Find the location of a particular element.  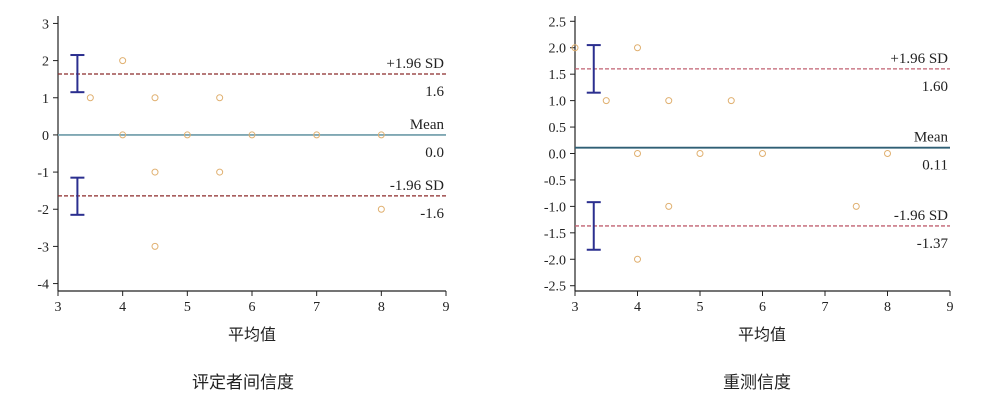

y-tick-label: -4 is located at coordinates (43, 285).